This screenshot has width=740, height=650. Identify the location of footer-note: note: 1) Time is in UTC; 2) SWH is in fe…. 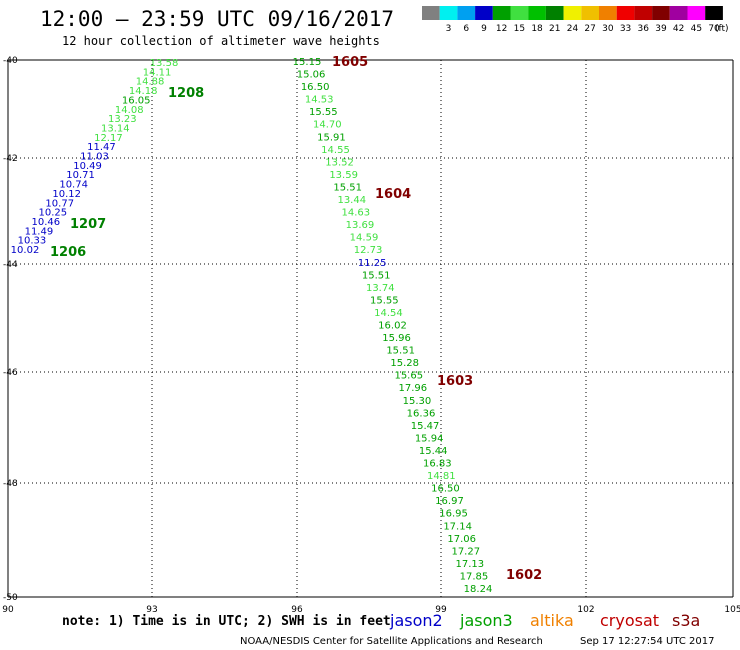
(226, 621).